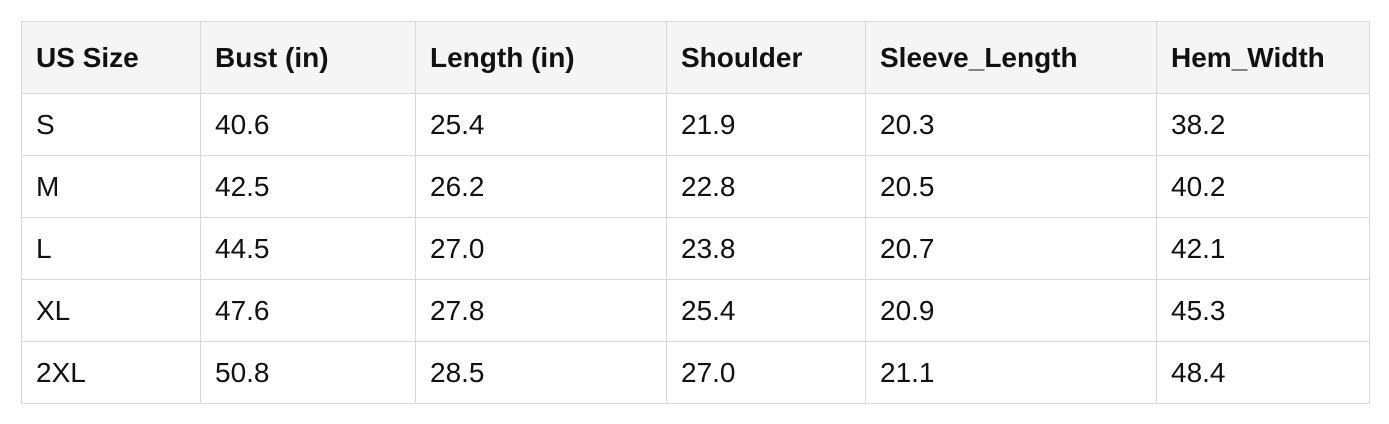  What do you see at coordinates (766, 124) in the screenshot?
I see `cell-shoulder: 21.9` at bounding box center [766, 124].